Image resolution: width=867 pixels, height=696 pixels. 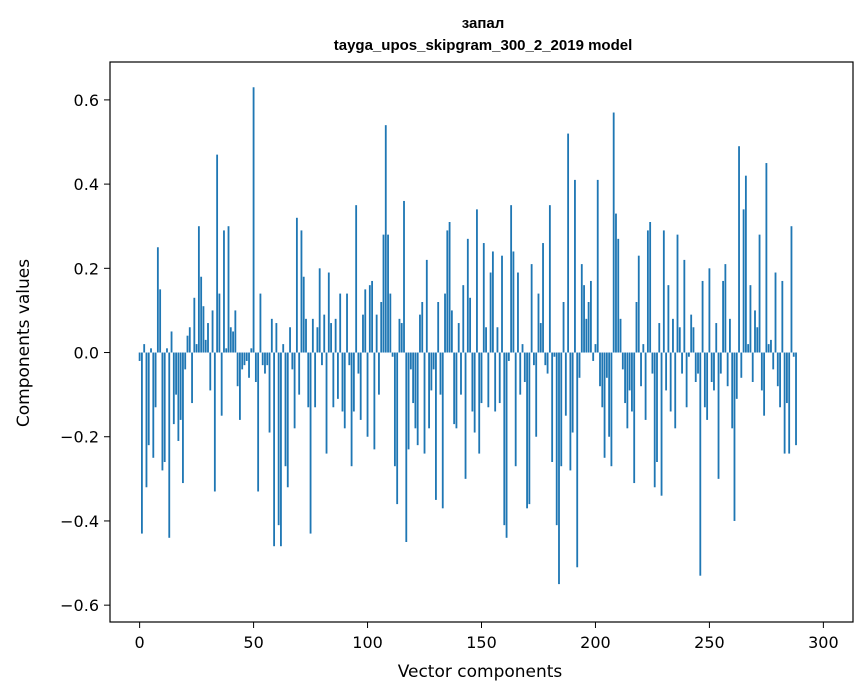 I want to click on x-tick-label: 300, so click(x=823, y=642).